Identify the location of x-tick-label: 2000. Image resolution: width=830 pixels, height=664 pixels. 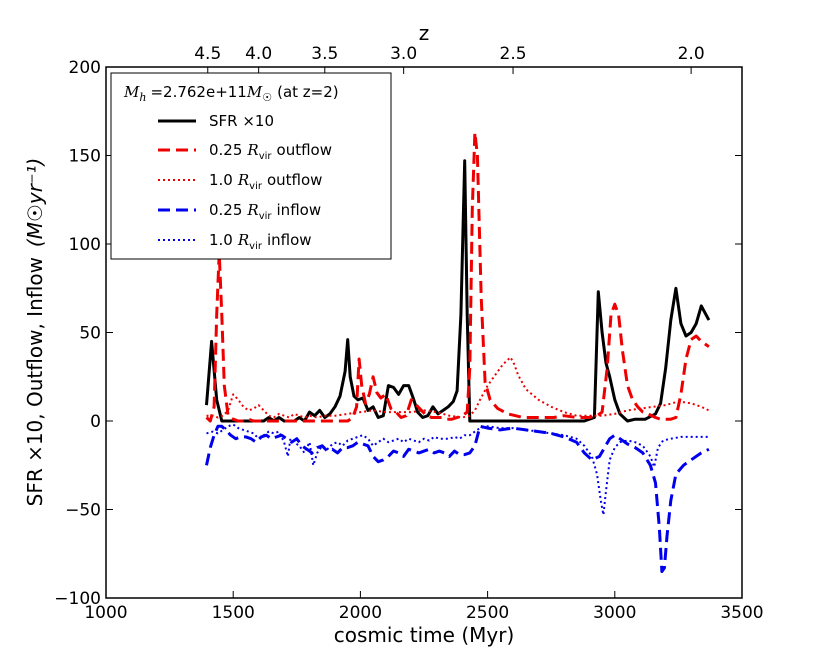
(360, 613).